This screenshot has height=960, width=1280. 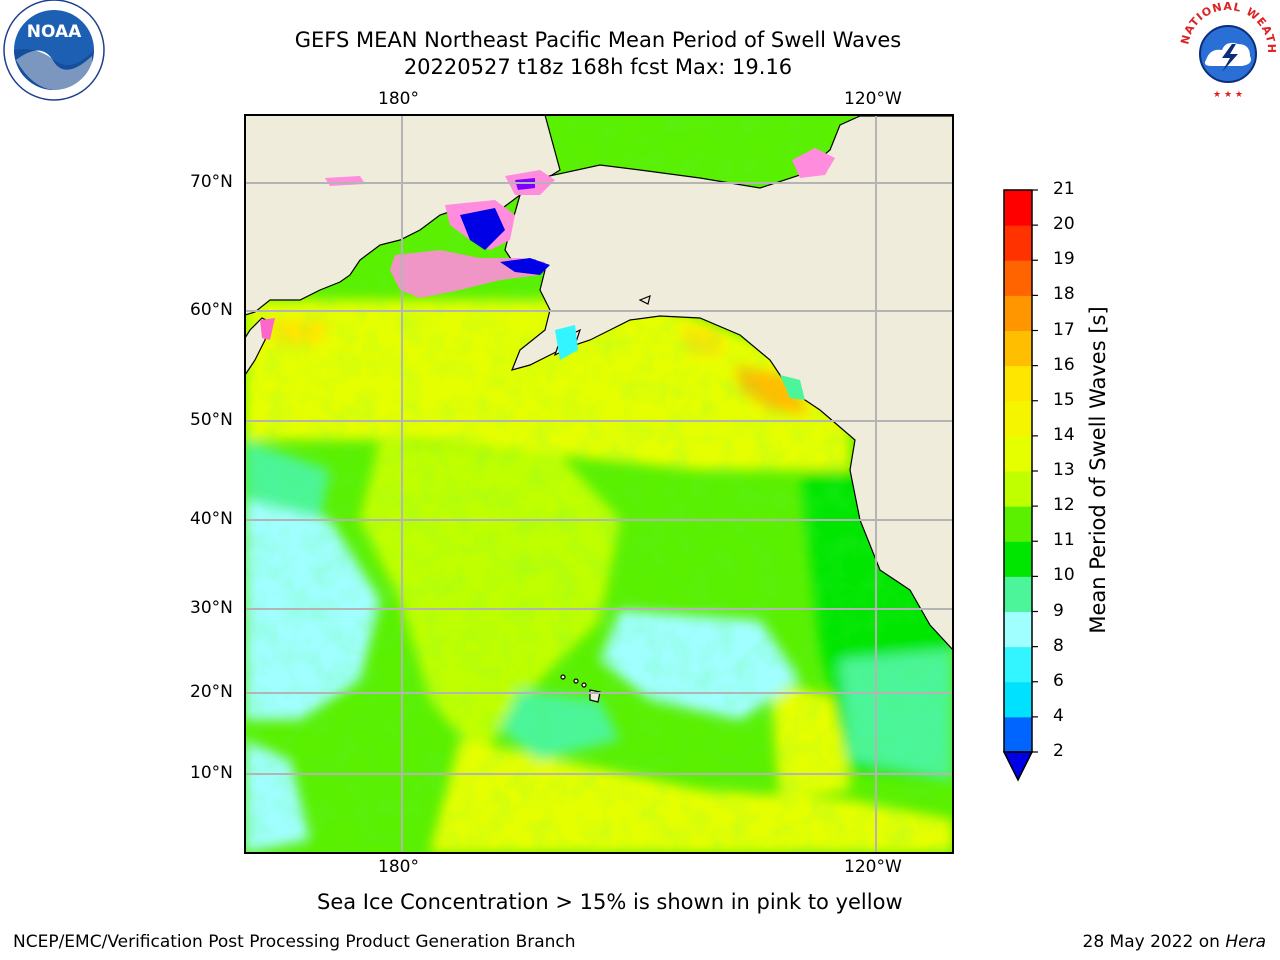 What do you see at coordinates (398, 99) in the screenshot?
I see `top-tick-180: 180°` at bounding box center [398, 99].